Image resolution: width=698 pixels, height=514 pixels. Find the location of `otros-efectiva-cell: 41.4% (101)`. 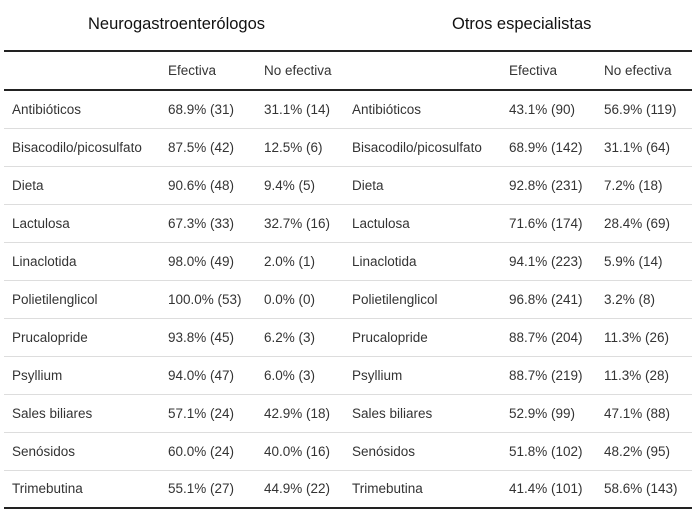

otros-efectiva-cell: 41.4% (101) is located at coordinates (546, 489).